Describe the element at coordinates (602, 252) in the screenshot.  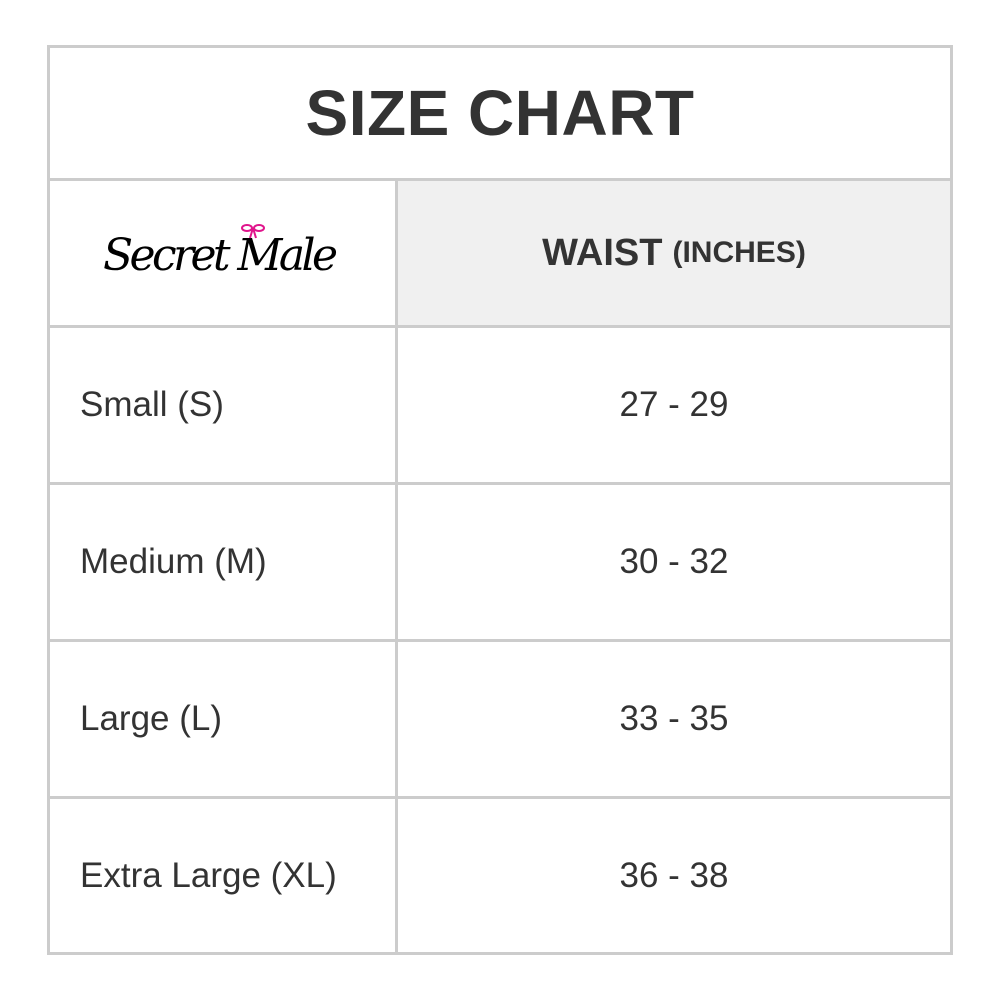
I see `waist-label: WAIST` at that location.